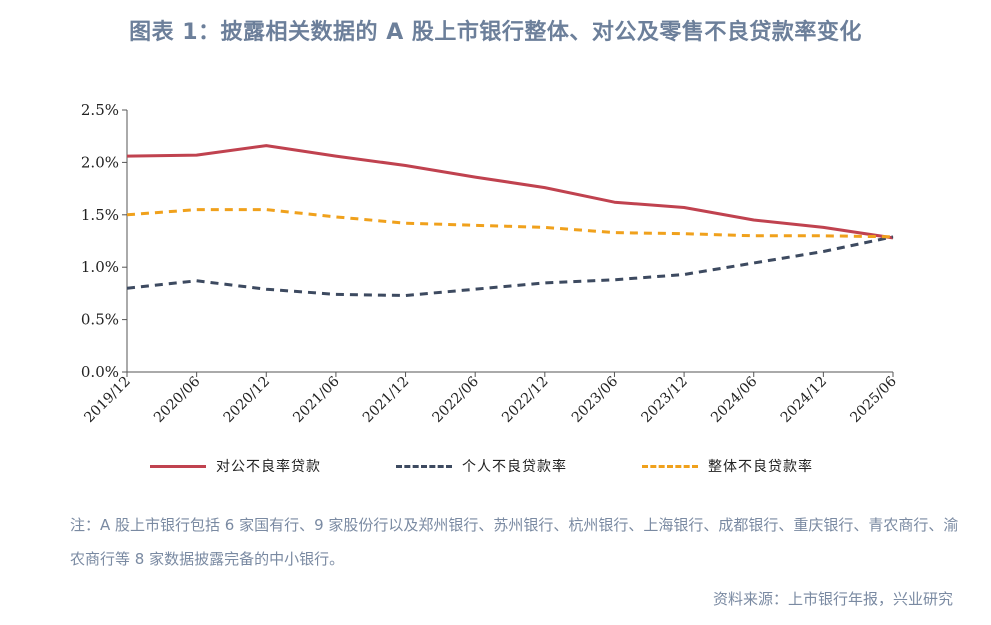  What do you see at coordinates (100, 162) in the screenshot?
I see `y-tick-label: 2.0%` at bounding box center [100, 162].